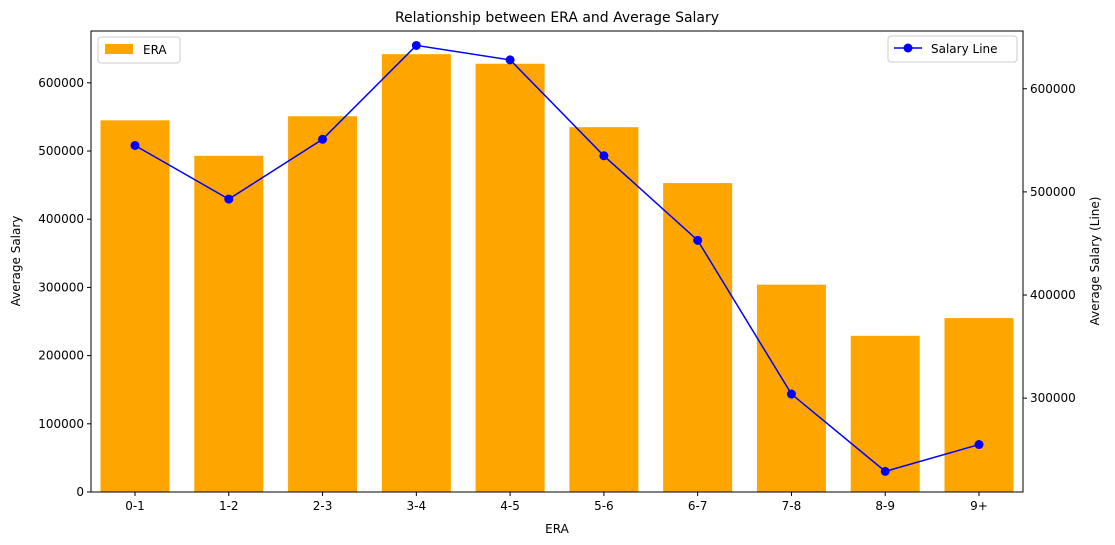  I want to click on x-tick-label: 3-4, so click(417, 506).